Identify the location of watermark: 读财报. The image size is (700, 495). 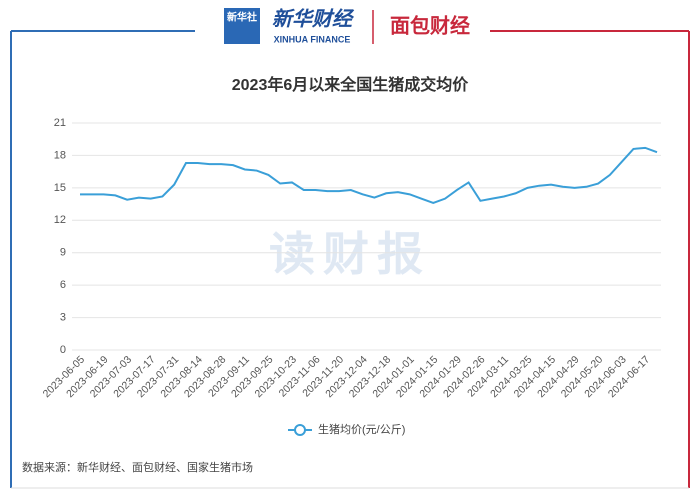
(350, 254).